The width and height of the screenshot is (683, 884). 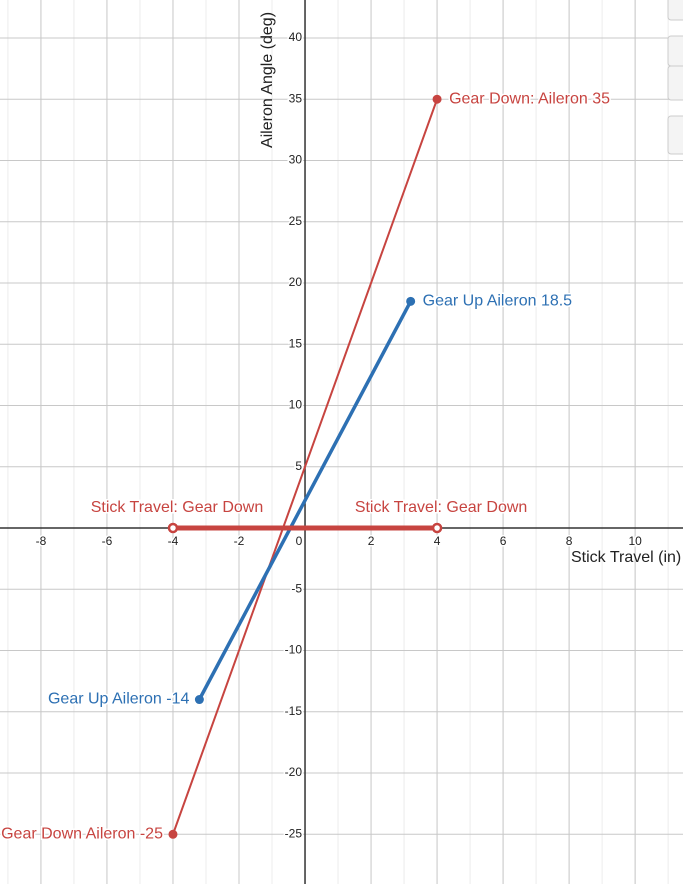 What do you see at coordinates (296, 343) in the screenshot?
I see `y-tick-label: 15` at bounding box center [296, 343].